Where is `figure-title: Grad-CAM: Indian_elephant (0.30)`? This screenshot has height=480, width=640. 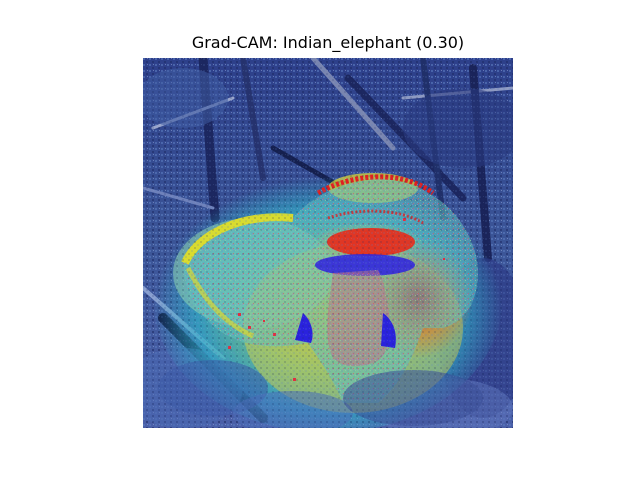 figure-title: Grad-CAM: Indian_elephant (0.30) is located at coordinates (328, 42).